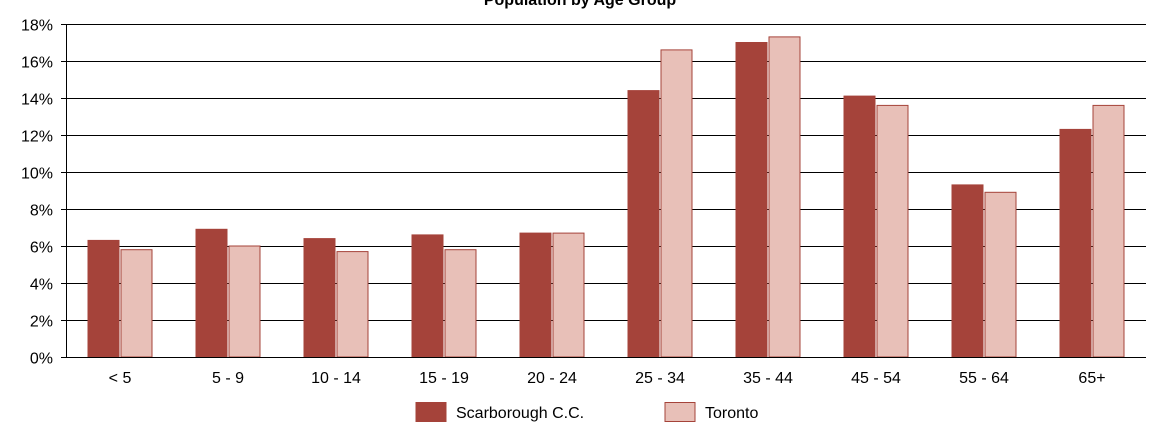  What do you see at coordinates (1091, 378) in the screenshot?
I see `x-tick-label: 65+` at bounding box center [1091, 378].